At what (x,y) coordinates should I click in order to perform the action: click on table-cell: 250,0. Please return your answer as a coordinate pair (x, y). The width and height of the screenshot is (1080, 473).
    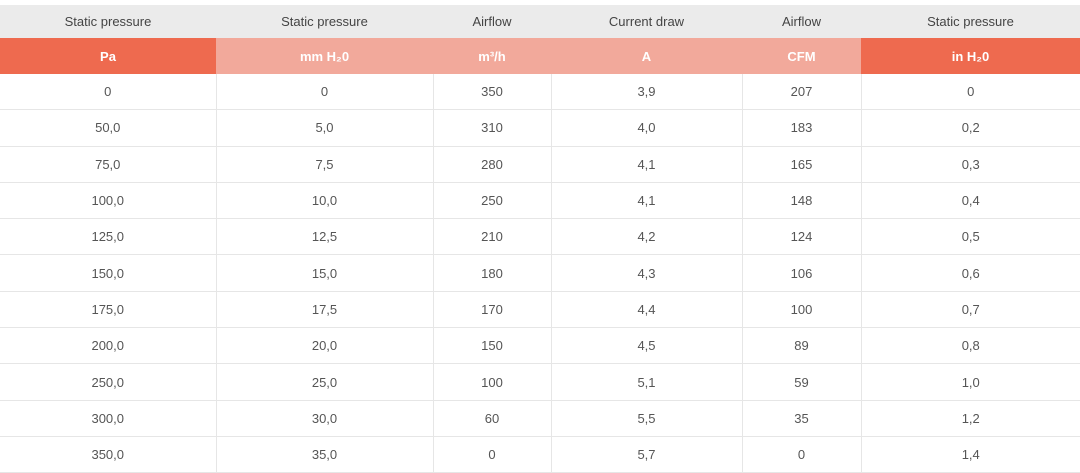
    Looking at the image, I should click on (108, 382).